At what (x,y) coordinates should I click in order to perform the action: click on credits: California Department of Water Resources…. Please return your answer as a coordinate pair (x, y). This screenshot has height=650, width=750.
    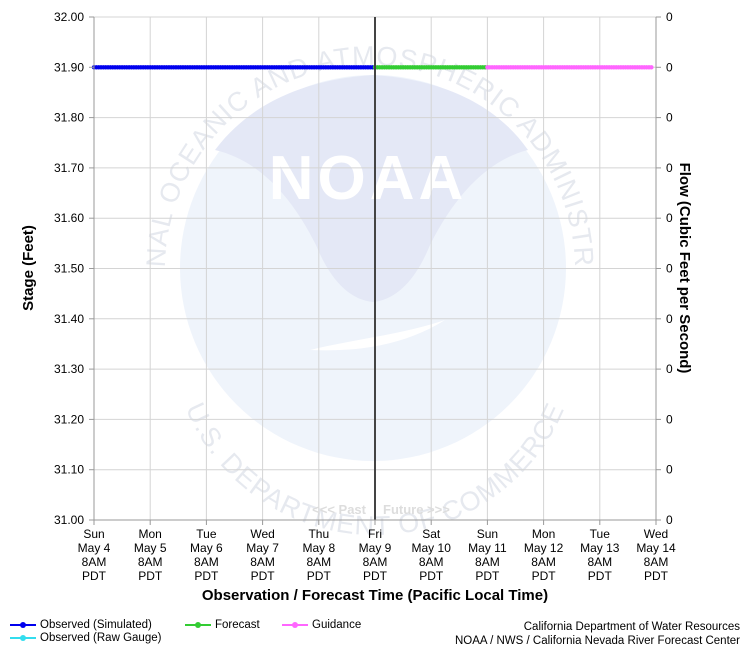
    Looking at the image, I should click on (597, 634).